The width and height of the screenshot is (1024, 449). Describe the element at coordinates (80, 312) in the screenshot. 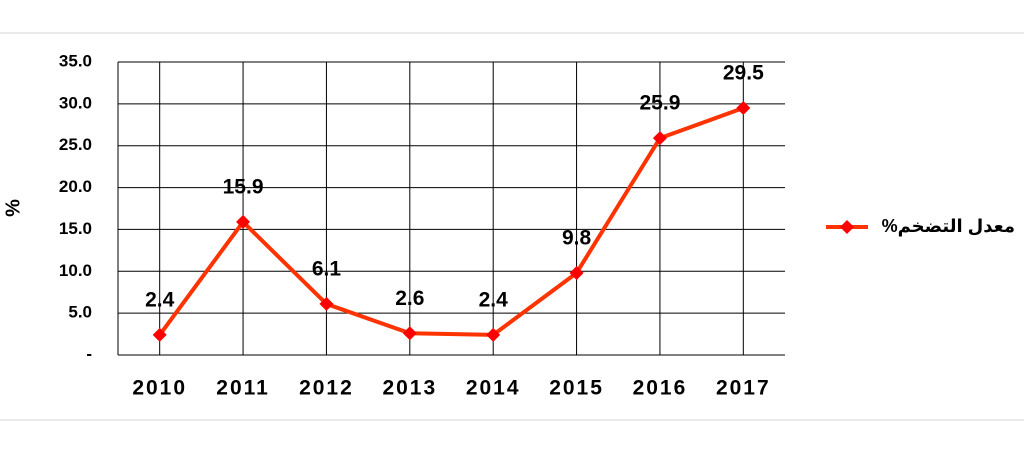

I see `y-tick-label: 5.0` at that location.